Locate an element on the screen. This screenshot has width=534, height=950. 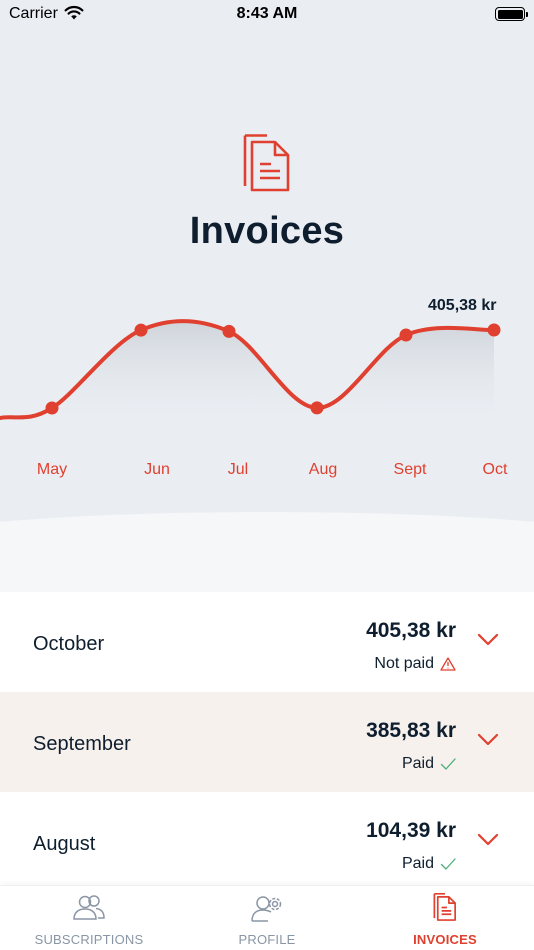
invoice-row-september: September 385,83 kr Paid is located at coordinates (267, 742).